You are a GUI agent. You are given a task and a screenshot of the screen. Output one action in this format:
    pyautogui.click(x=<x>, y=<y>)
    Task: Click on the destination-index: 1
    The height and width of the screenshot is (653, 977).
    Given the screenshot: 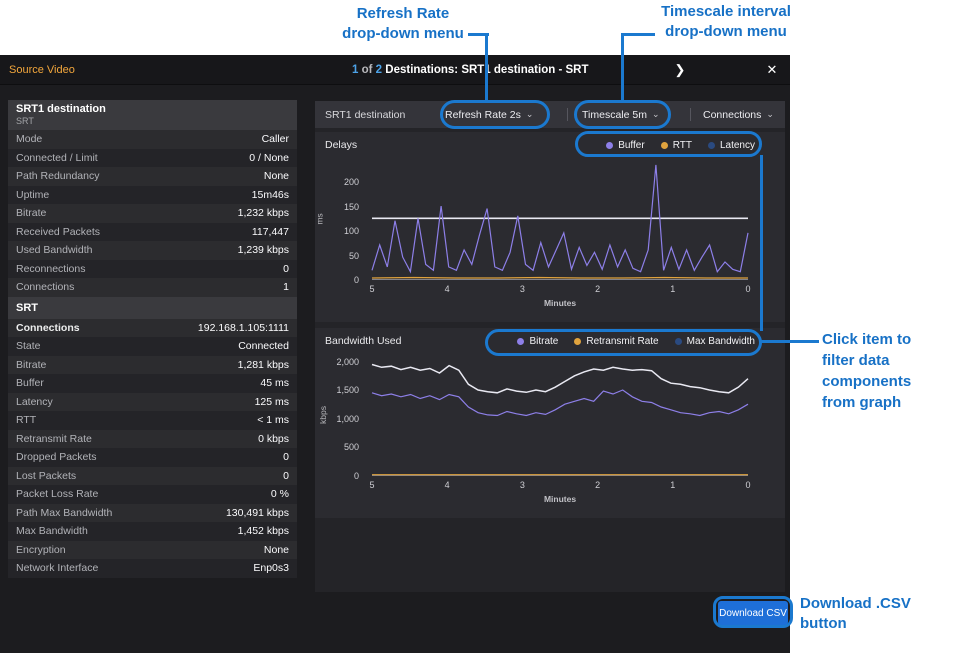 What is the action you would take?
    pyautogui.click(x=355, y=70)
    